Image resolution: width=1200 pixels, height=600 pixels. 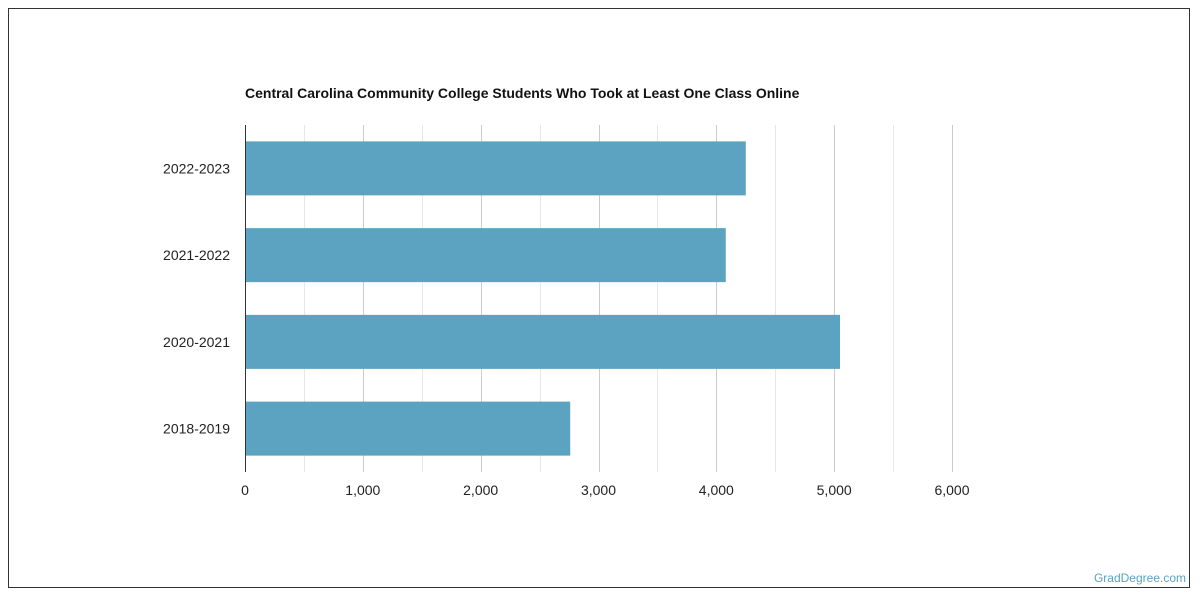 I want to click on category-labels: 2022-2023 2021-2022 2020-2021 2018-2019, so click(x=196, y=298).